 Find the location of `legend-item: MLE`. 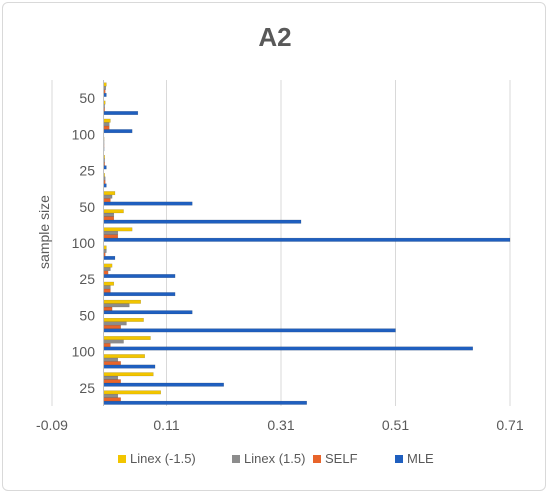

legend-item: MLE is located at coordinates (414, 458).